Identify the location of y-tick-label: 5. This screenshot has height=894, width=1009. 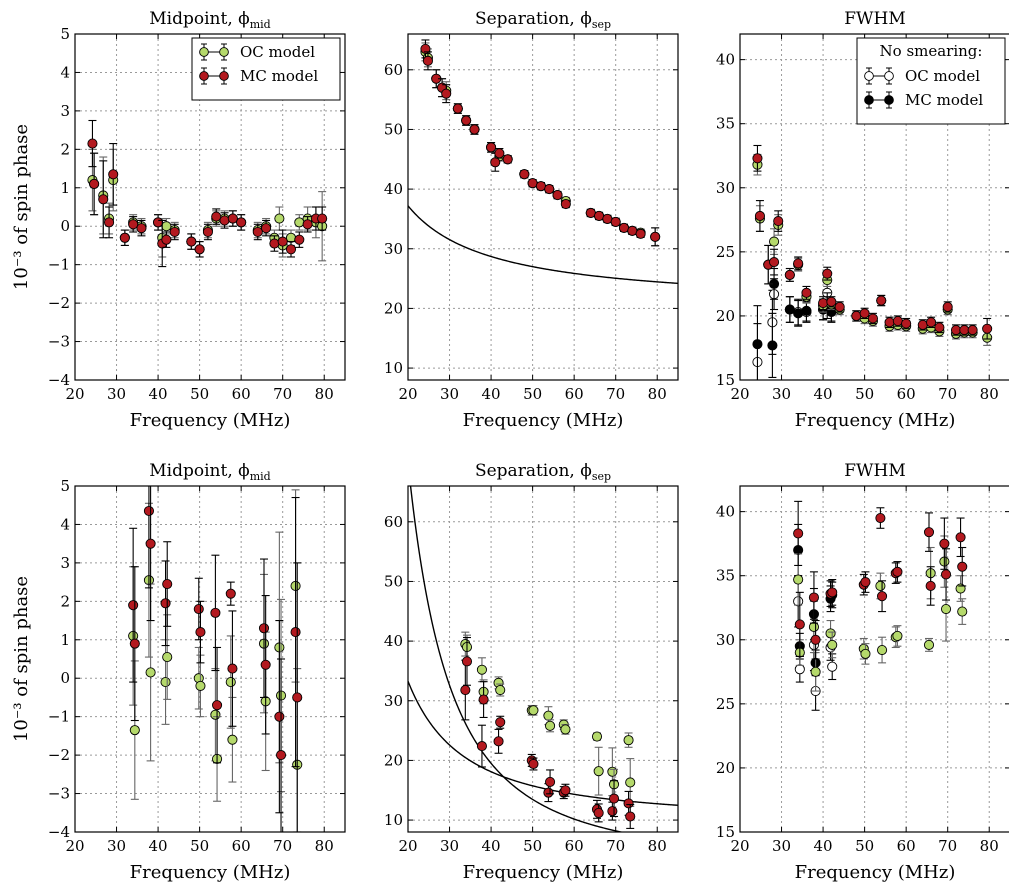
(65, 34).